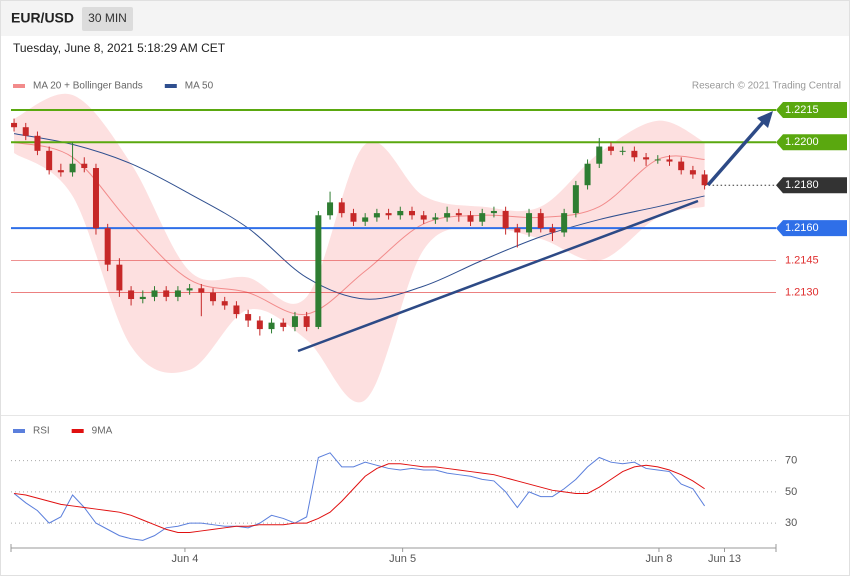  Describe the element at coordinates (119, 48) in the screenshot. I see `timestamp: Tuesday, June 8, 2021 5:18:29 AM CET` at that location.